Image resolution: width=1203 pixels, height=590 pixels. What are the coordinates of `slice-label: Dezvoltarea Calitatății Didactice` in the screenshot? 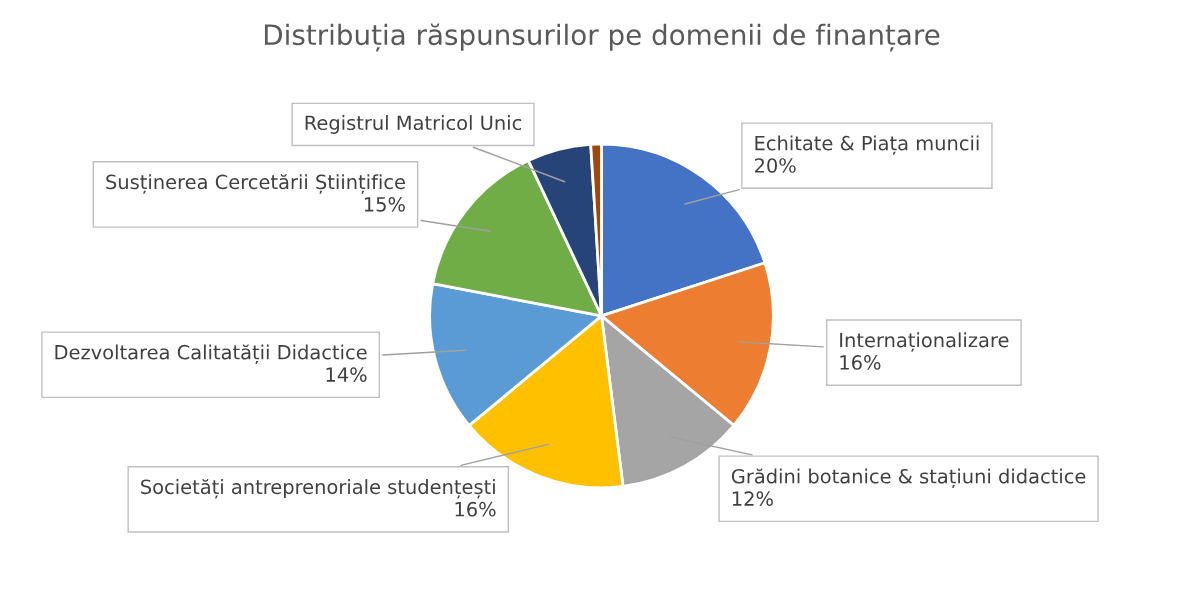 It's located at (211, 354).